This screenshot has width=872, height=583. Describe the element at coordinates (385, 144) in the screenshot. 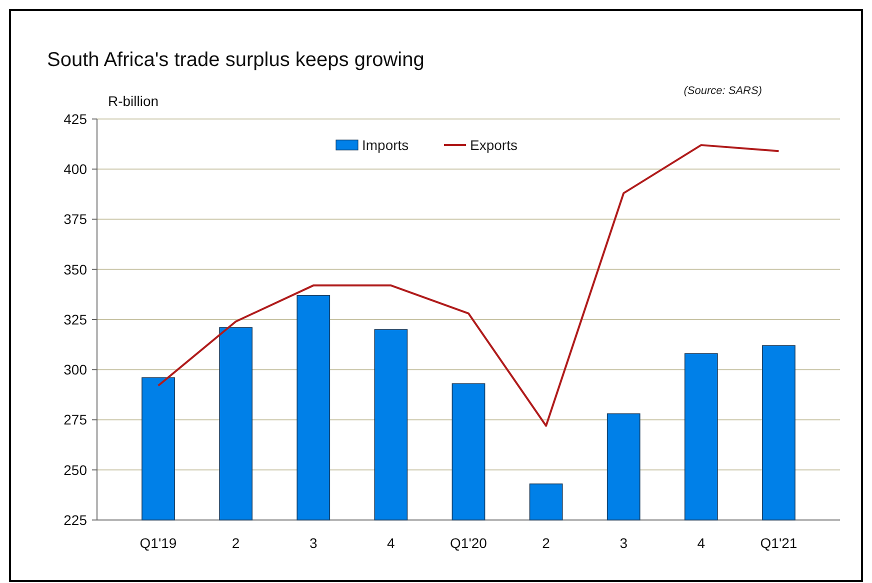

I see `legend-label: Imports` at that location.